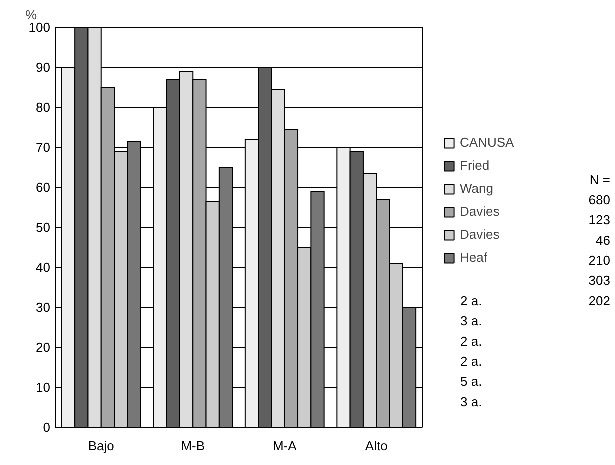 The height and width of the screenshot is (465, 615). Describe the element at coordinates (43, 187) in the screenshot. I see `y-tick-label: 60` at that location.